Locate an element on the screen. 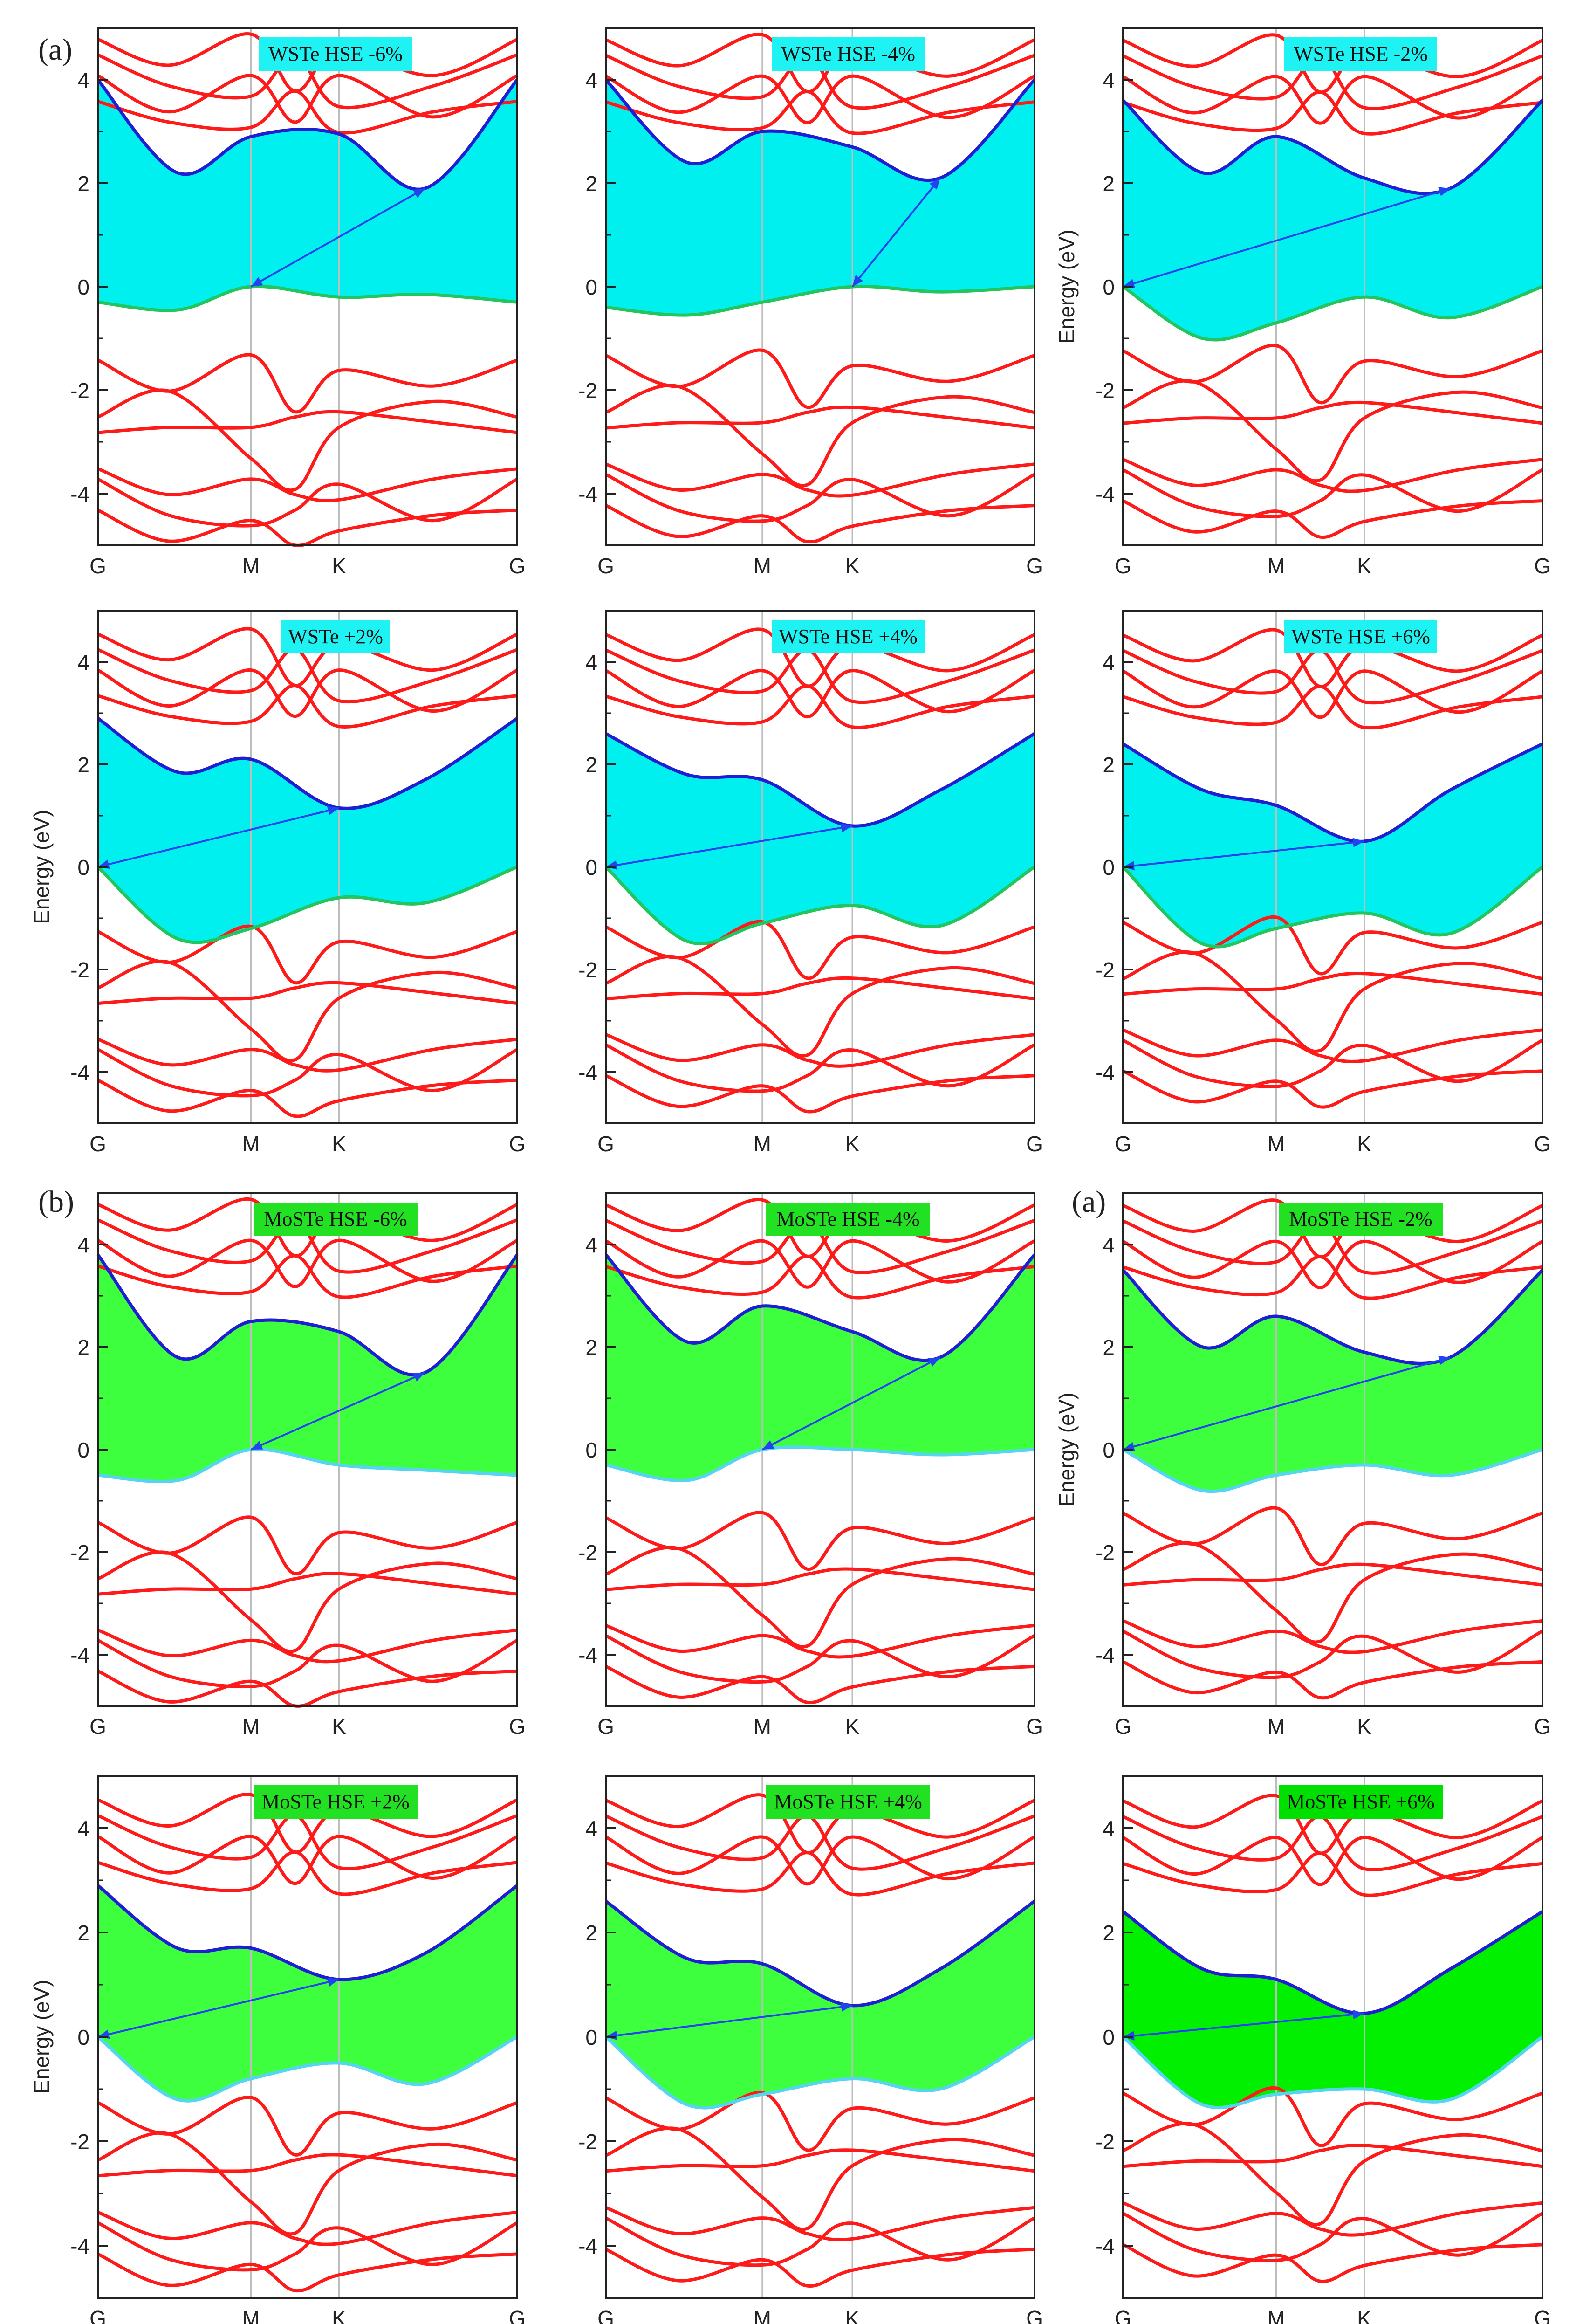 This screenshot has height=2324, width=1576. panel-title: WSTe HSE -6% is located at coordinates (335, 53).